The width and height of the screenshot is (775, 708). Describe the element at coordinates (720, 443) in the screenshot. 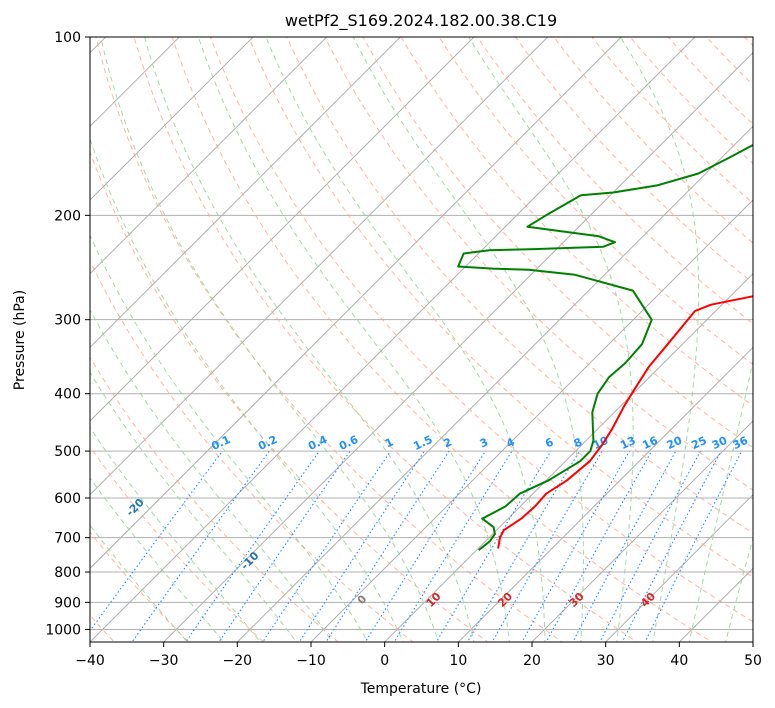

I see `mixing-ratio-label: 30` at that location.